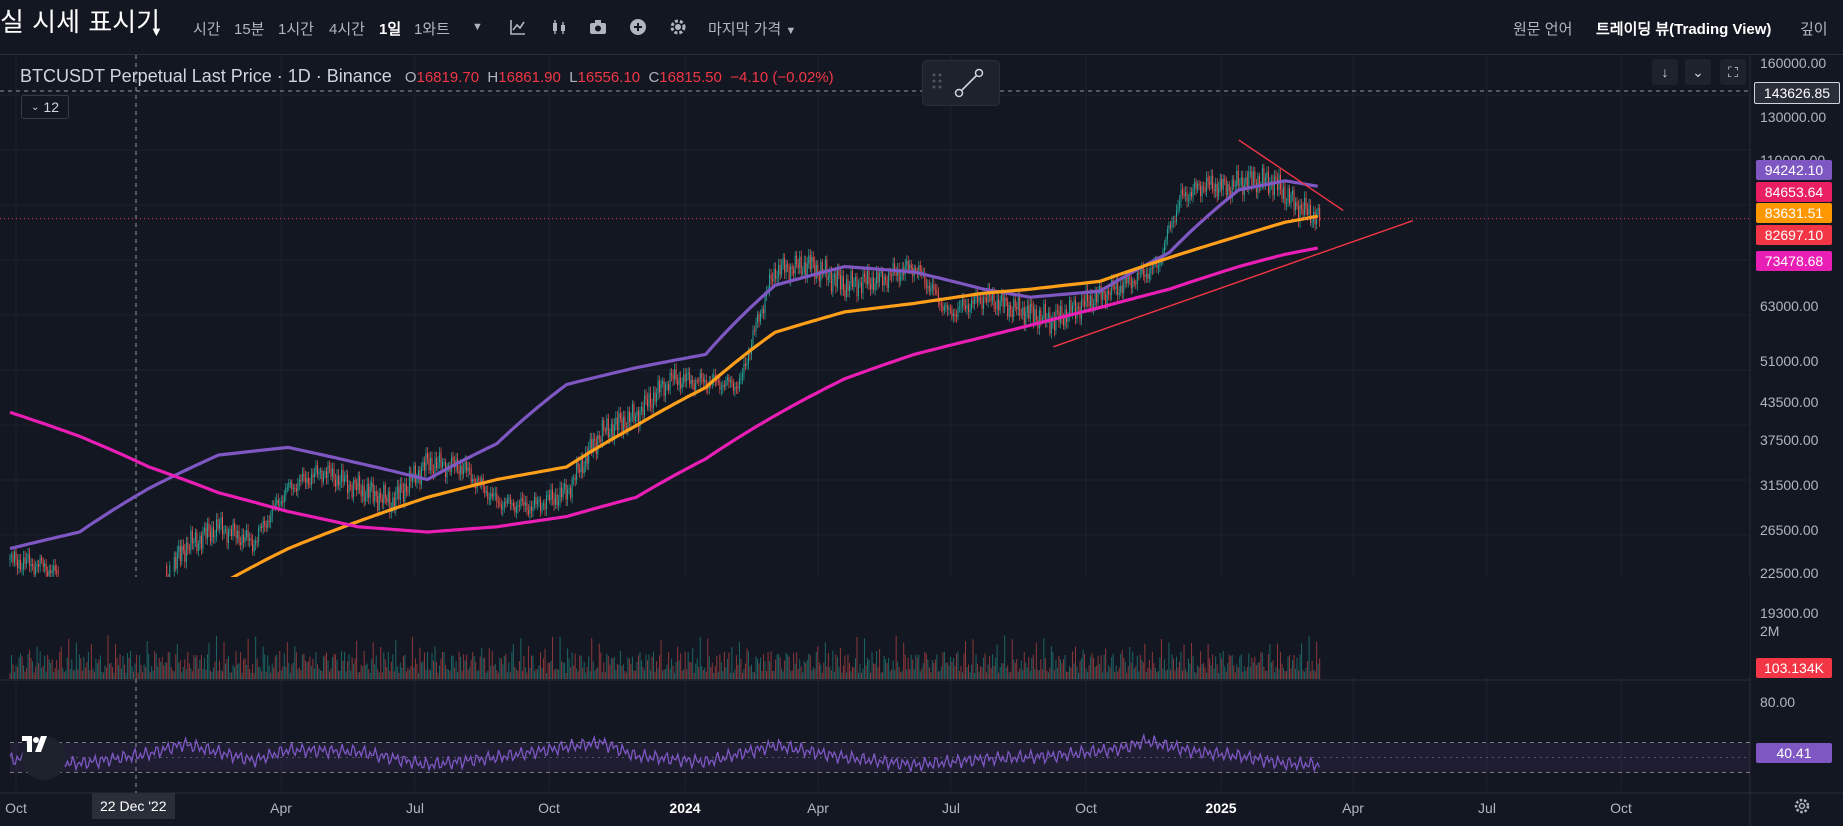 The image size is (1843, 826). Describe the element at coordinates (249, 29) in the screenshot. I see `interval-1: 15분` at that location.